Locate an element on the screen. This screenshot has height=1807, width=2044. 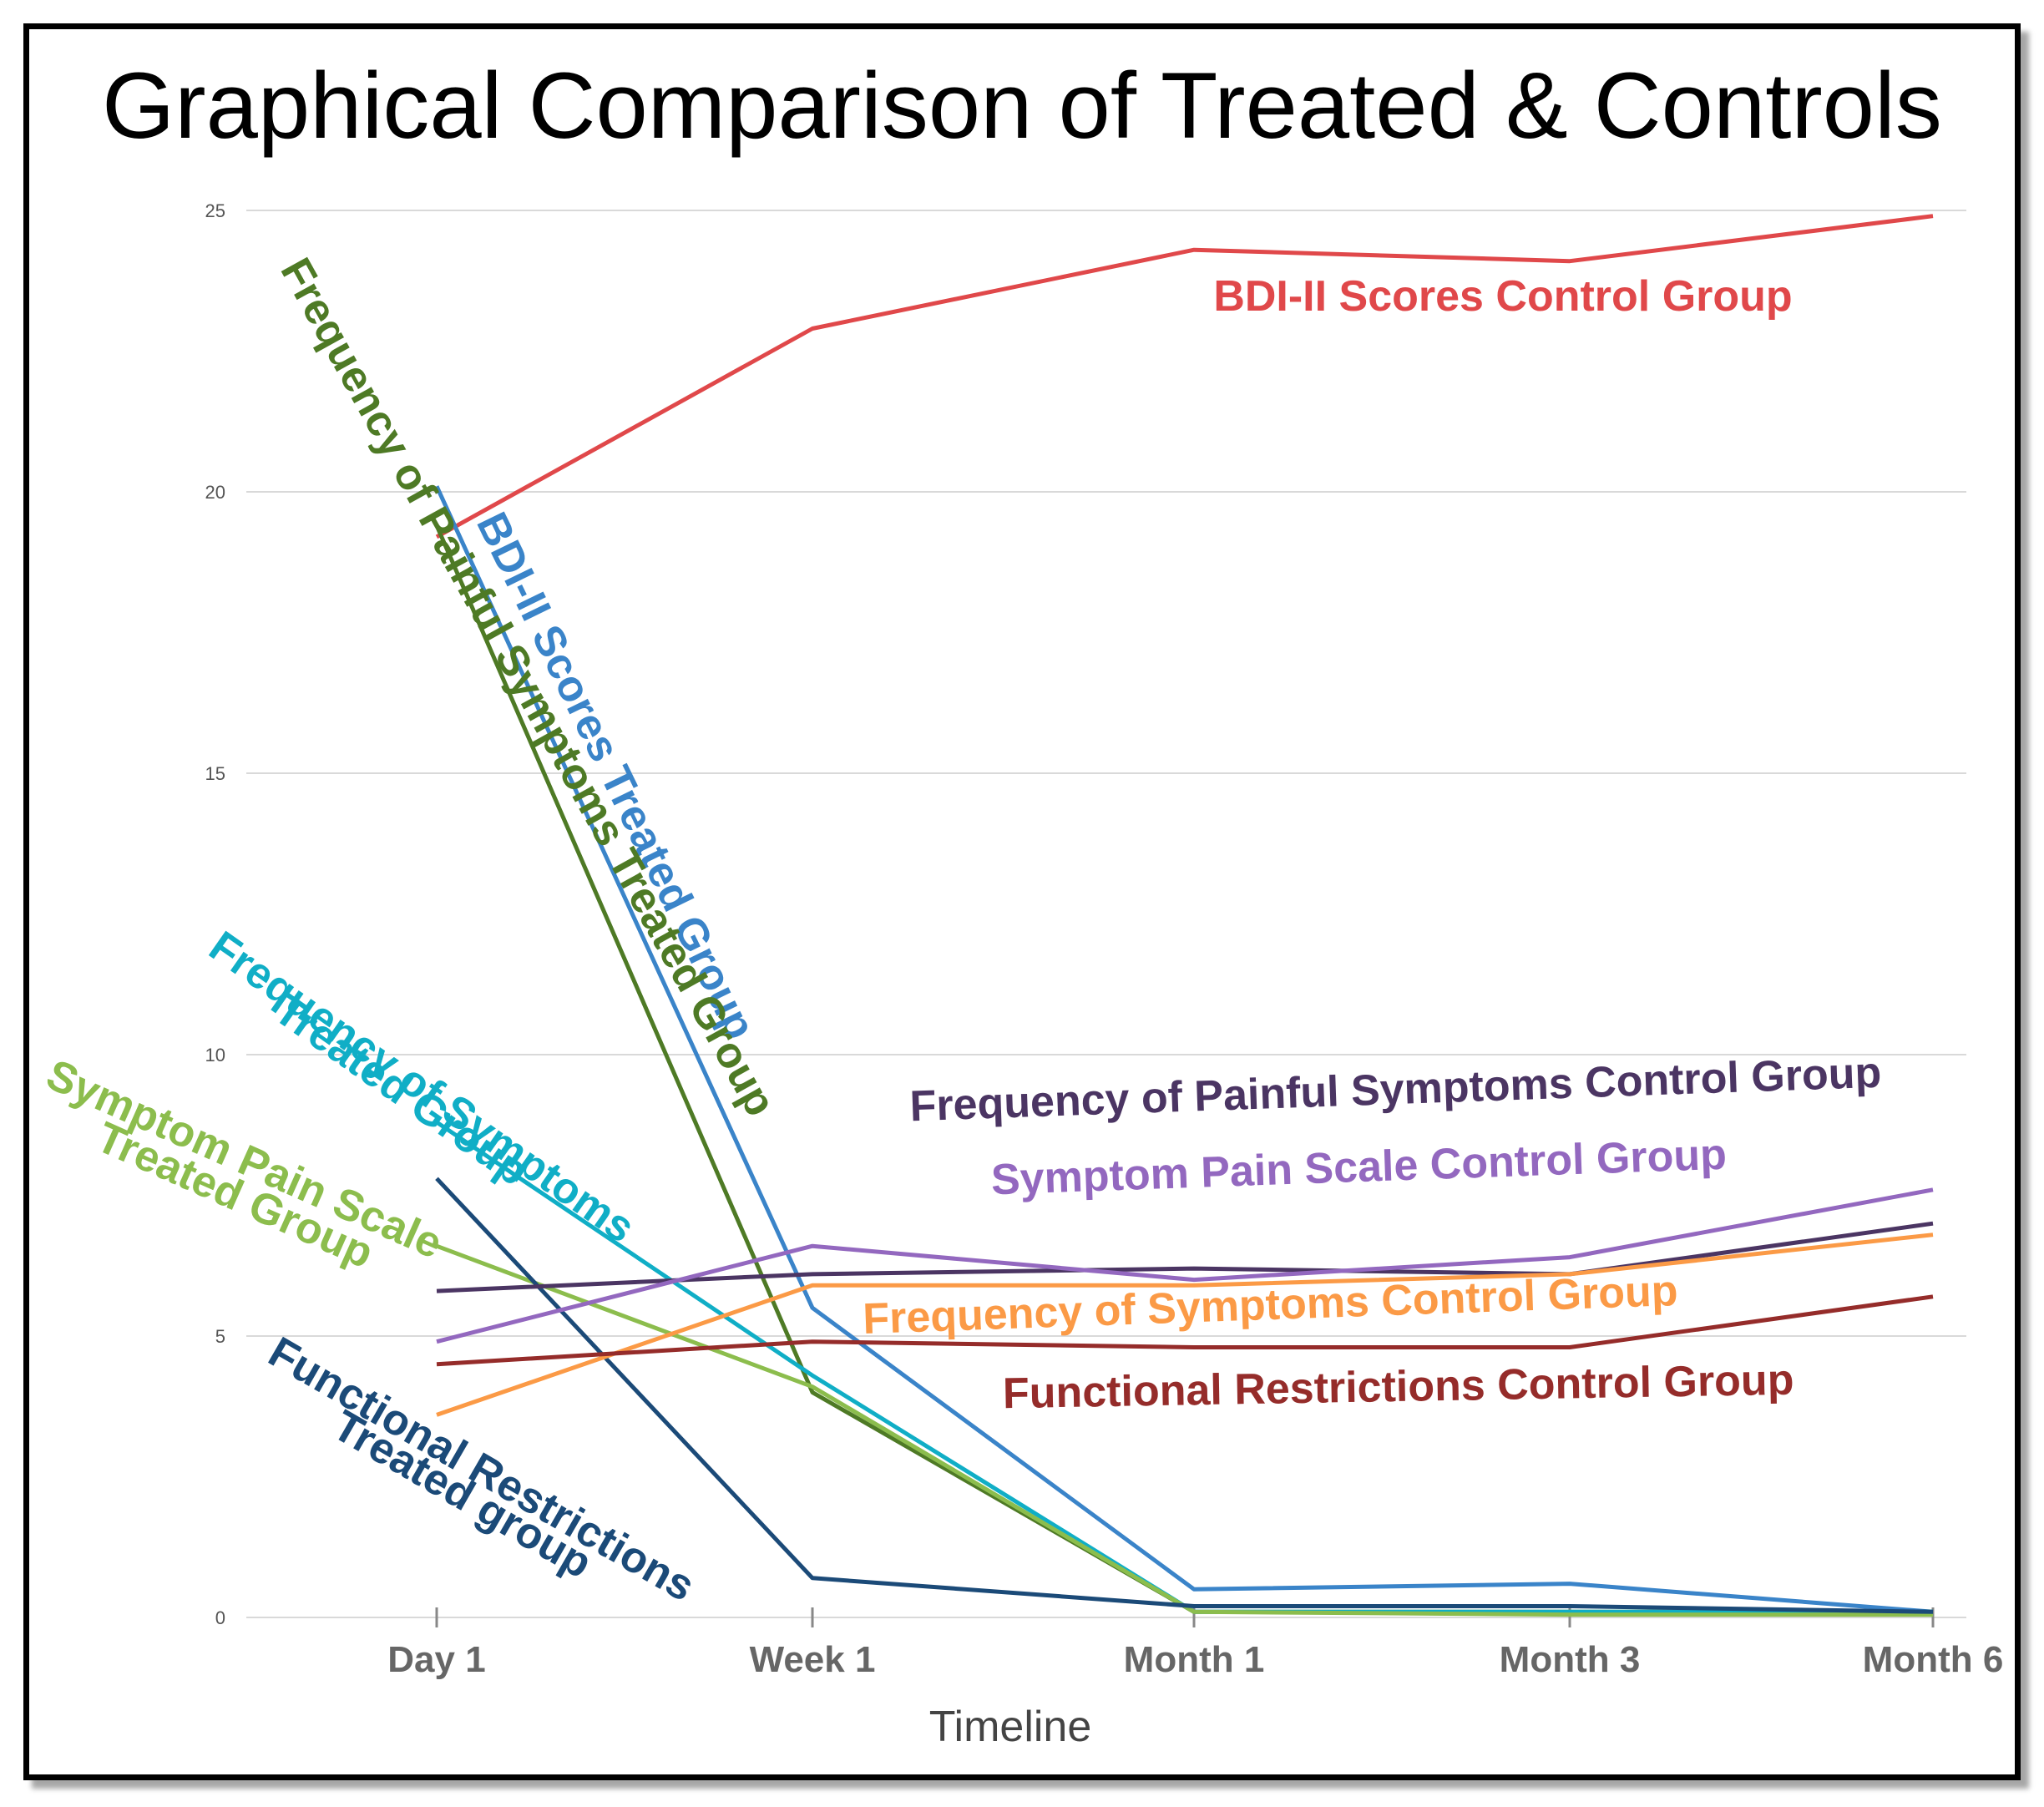
y-tick-label-15: 15 is located at coordinates (215, 773).